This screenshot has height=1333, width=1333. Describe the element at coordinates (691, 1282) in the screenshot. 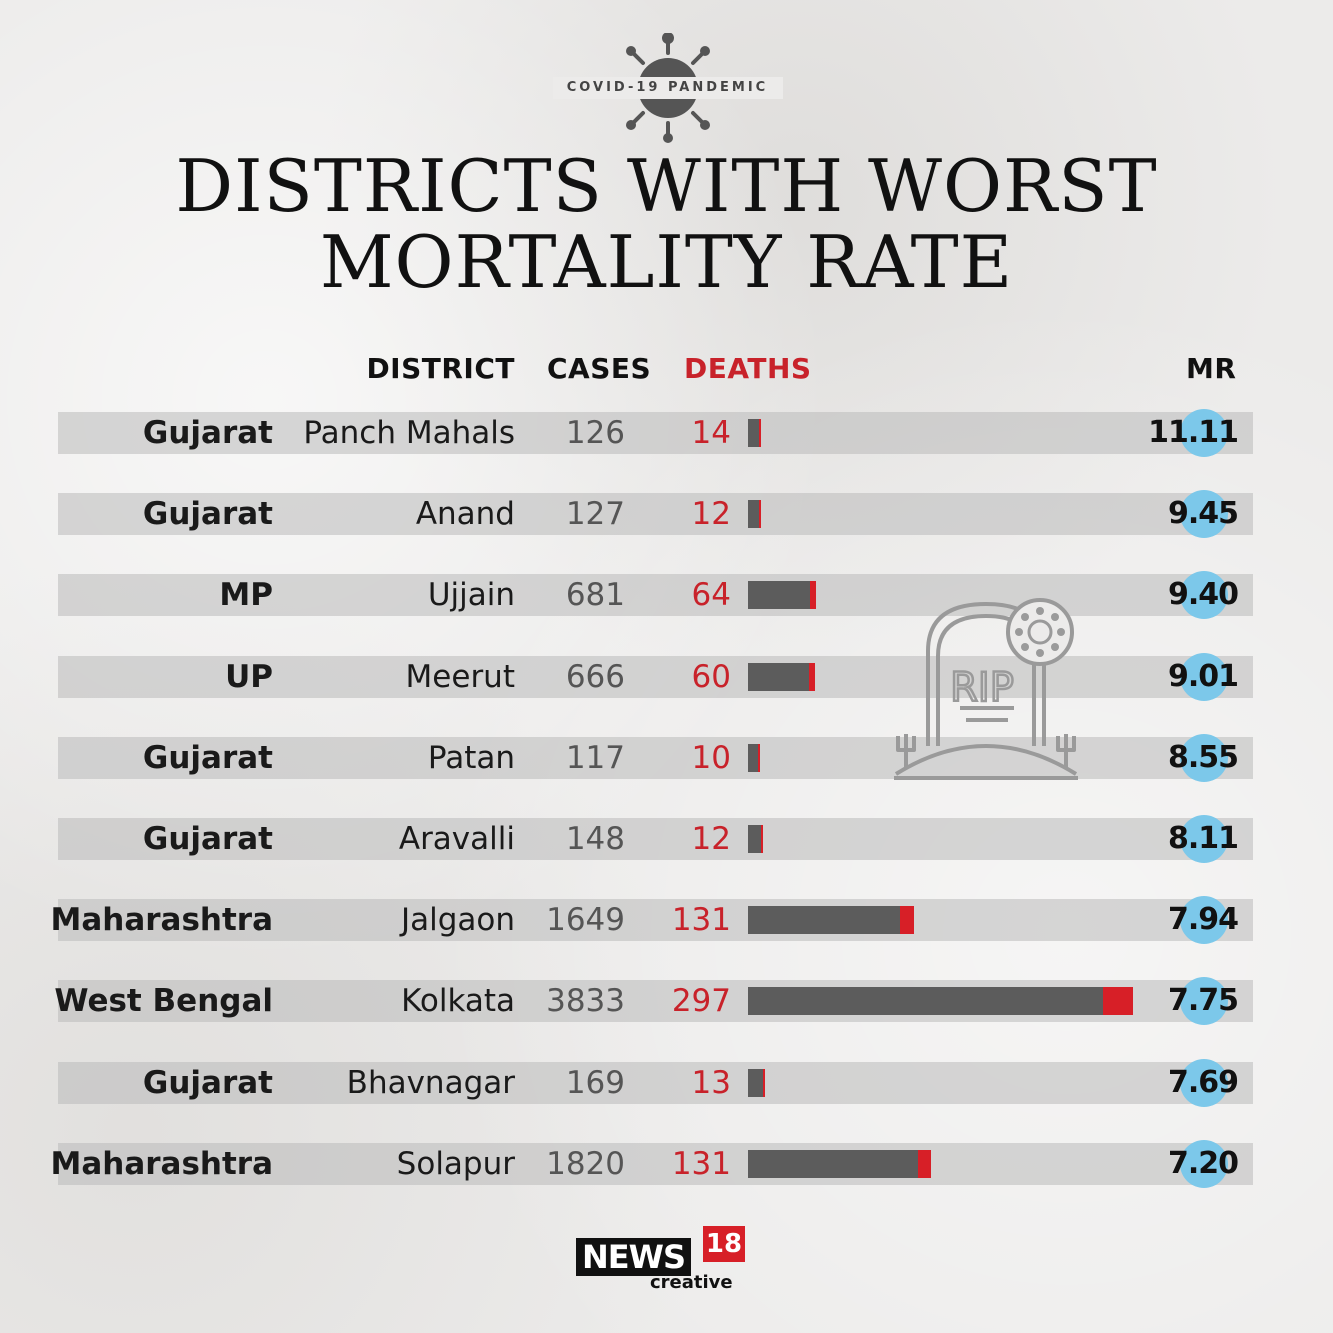

I see `logo-creative: creative` at that location.